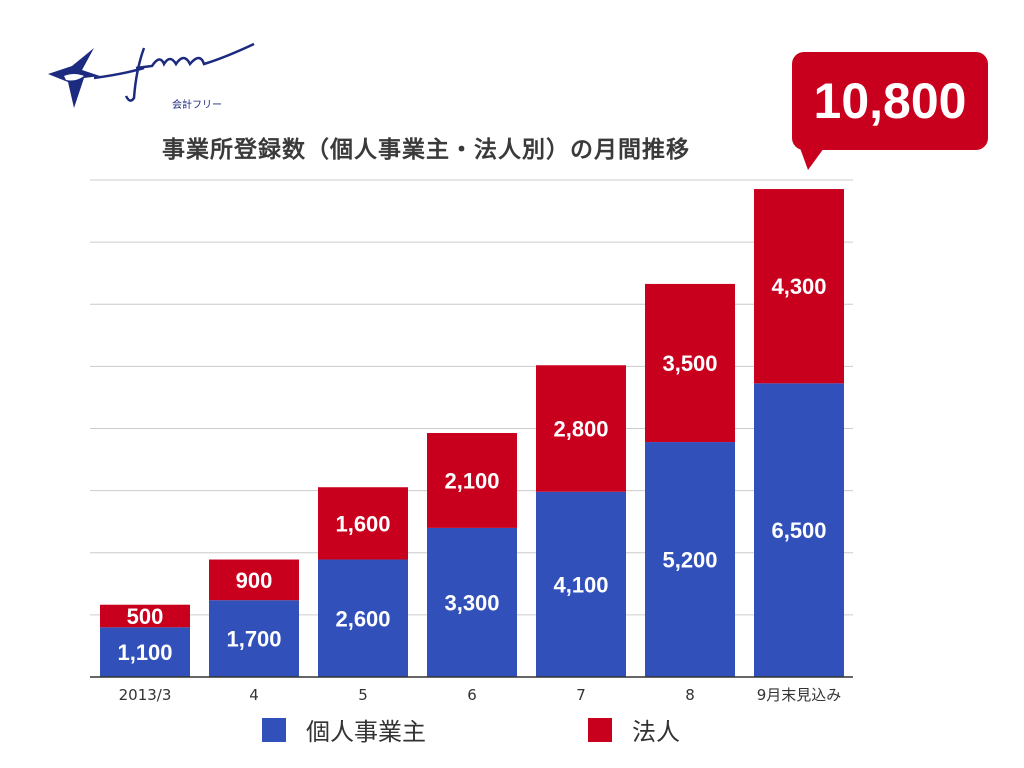 Image resolution: width=1024 pixels, height=768 pixels. Describe the element at coordinates (812, 159) in the screenshot. I see `callout-pointer` at that location.